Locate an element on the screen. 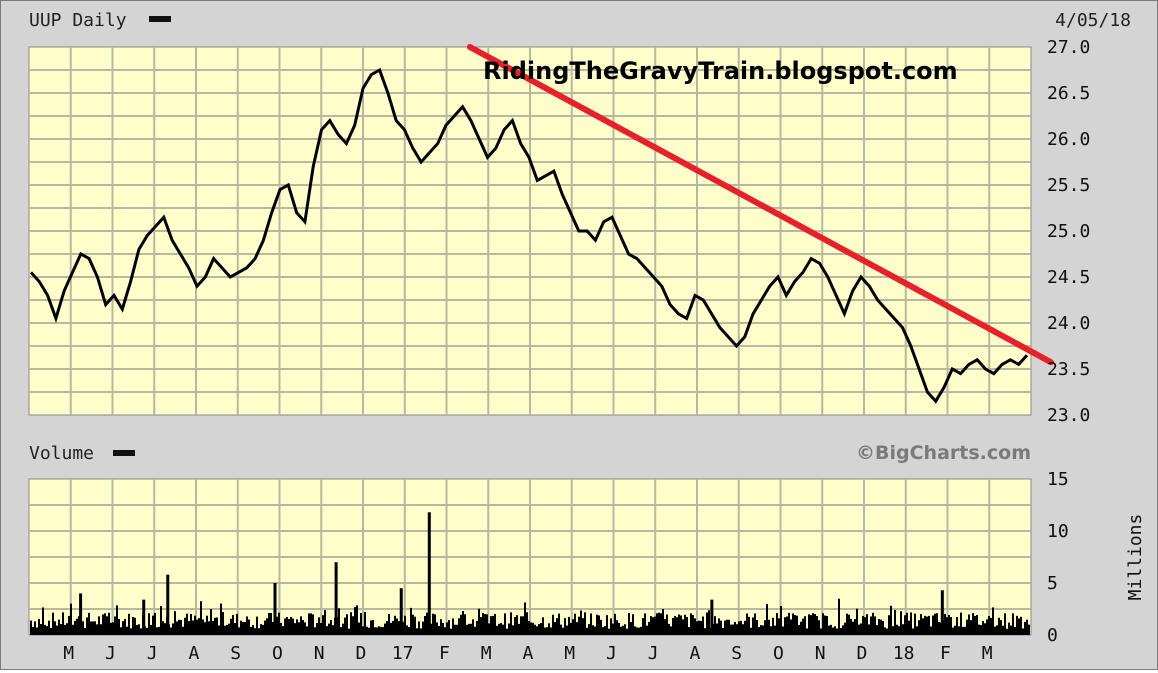  volume-y-ticks: 15 10 5 0 is located at coordinates (1058, 557).